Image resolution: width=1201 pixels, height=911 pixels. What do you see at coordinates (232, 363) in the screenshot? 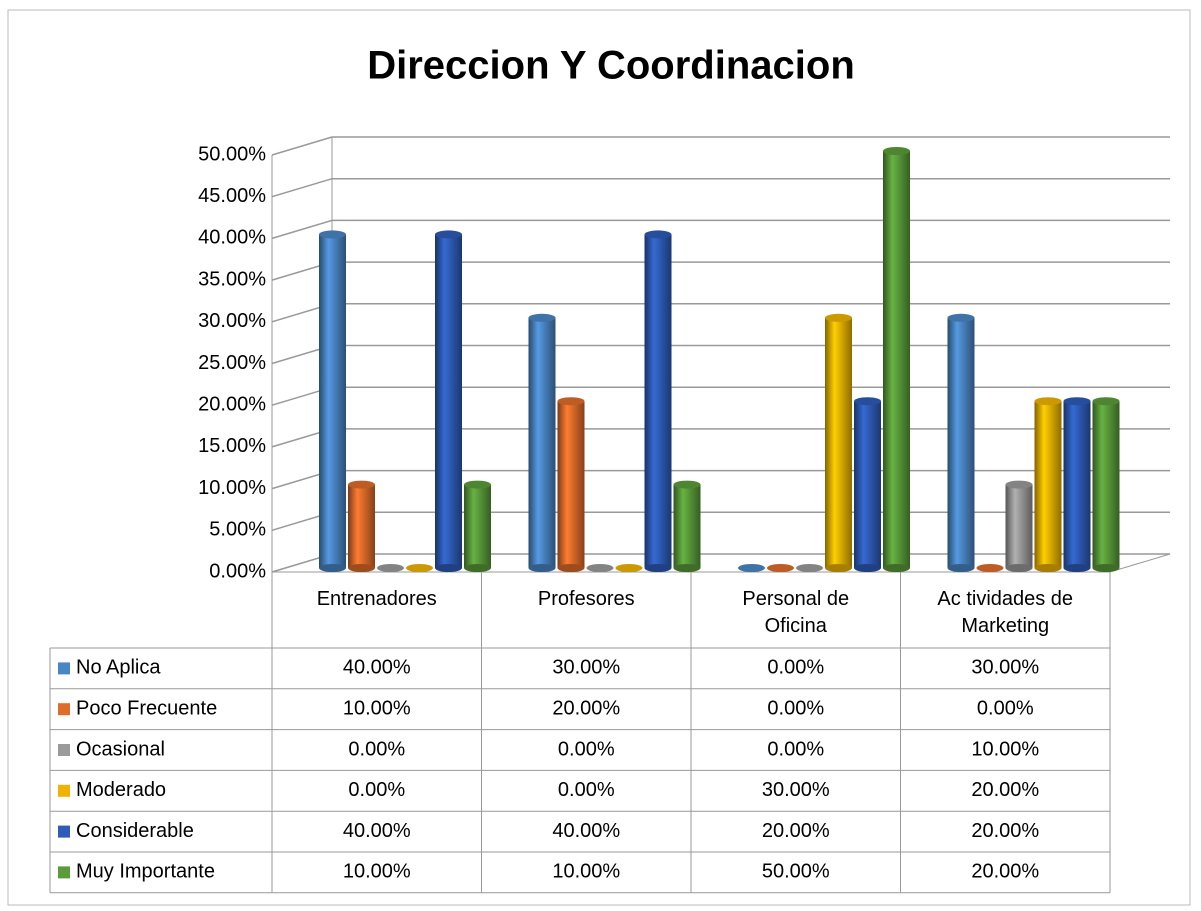
I see `y-tick-label: 25.00%` at bounding box center [232, 363].